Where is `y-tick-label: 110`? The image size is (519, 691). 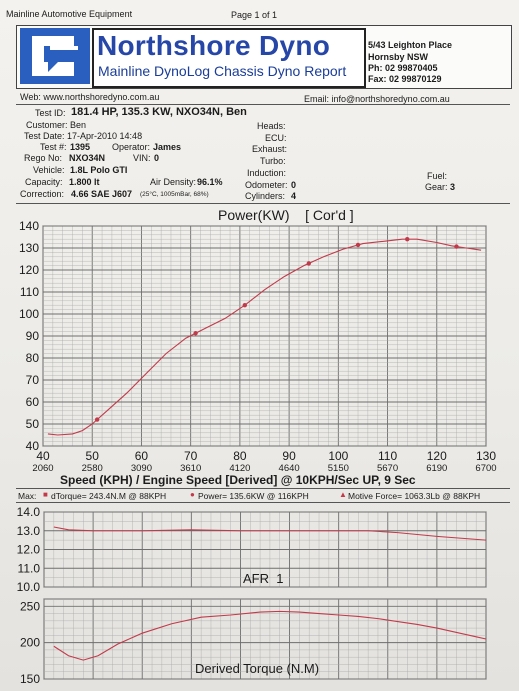
y-tick-label: 110 is located at coordinates (29, 292).